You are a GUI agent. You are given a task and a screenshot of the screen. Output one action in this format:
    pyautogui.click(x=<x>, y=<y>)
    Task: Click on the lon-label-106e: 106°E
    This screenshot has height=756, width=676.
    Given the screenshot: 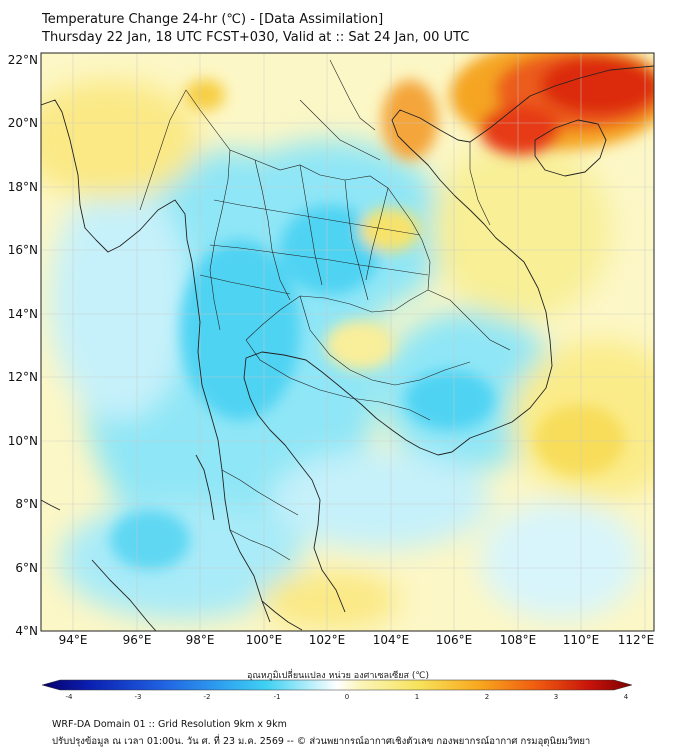 What is the action you would take?
    pyautogui.click(x=454, y=640)
    